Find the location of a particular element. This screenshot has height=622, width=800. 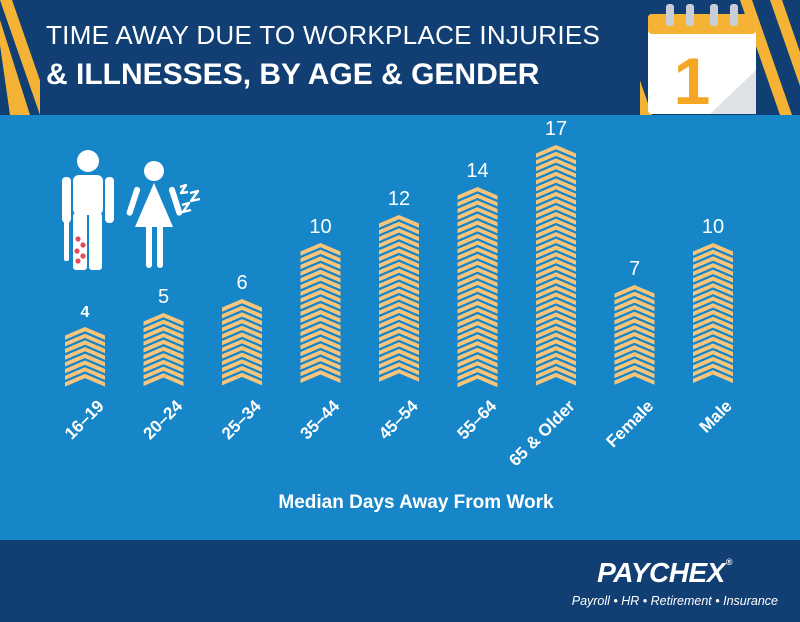

calendar-number: 1 is located at coordinates (692, 79).